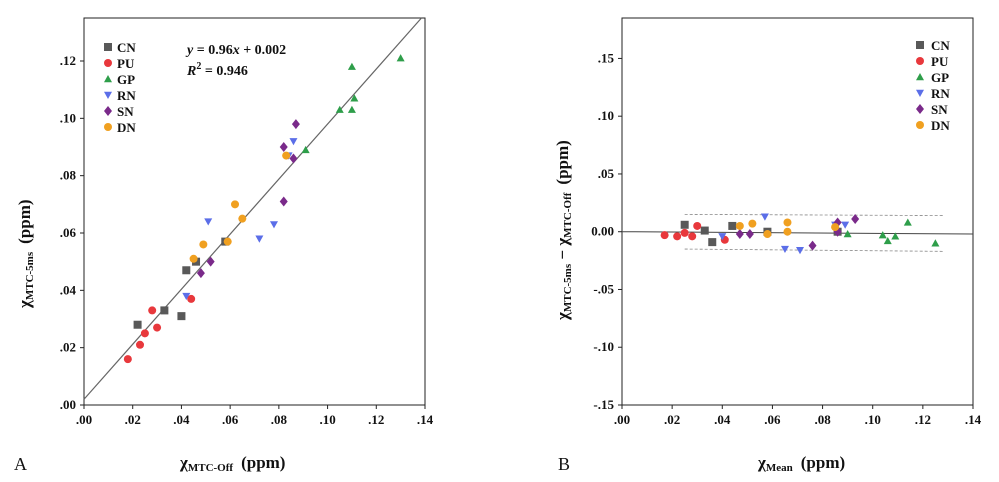 This screenshot has width=999, height=482. I want to click on panel-a-y-axis-title: χMTC-5ms(ppm), so click(25, 254).